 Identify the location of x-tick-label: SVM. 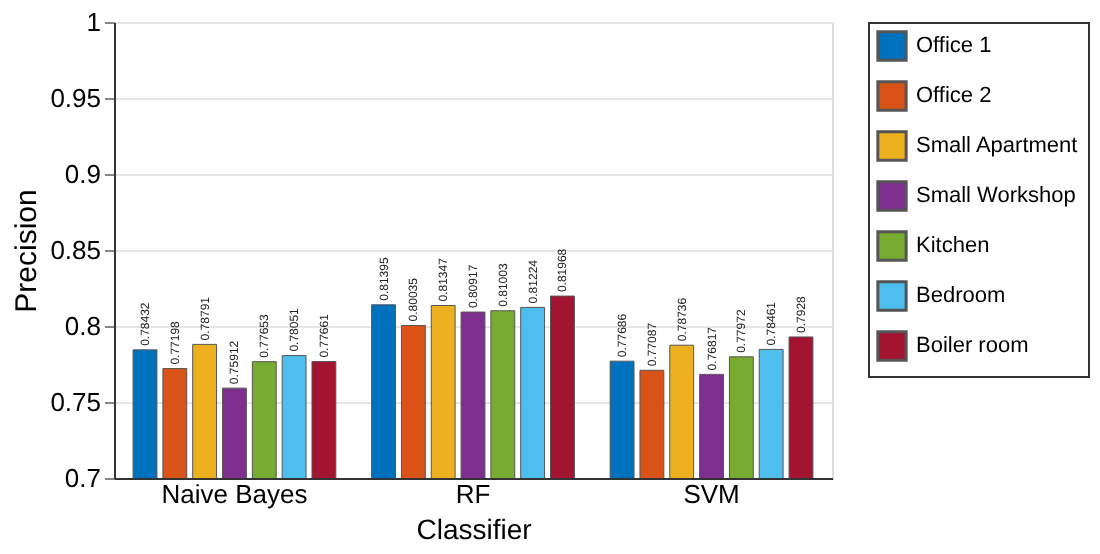
(711, 494).